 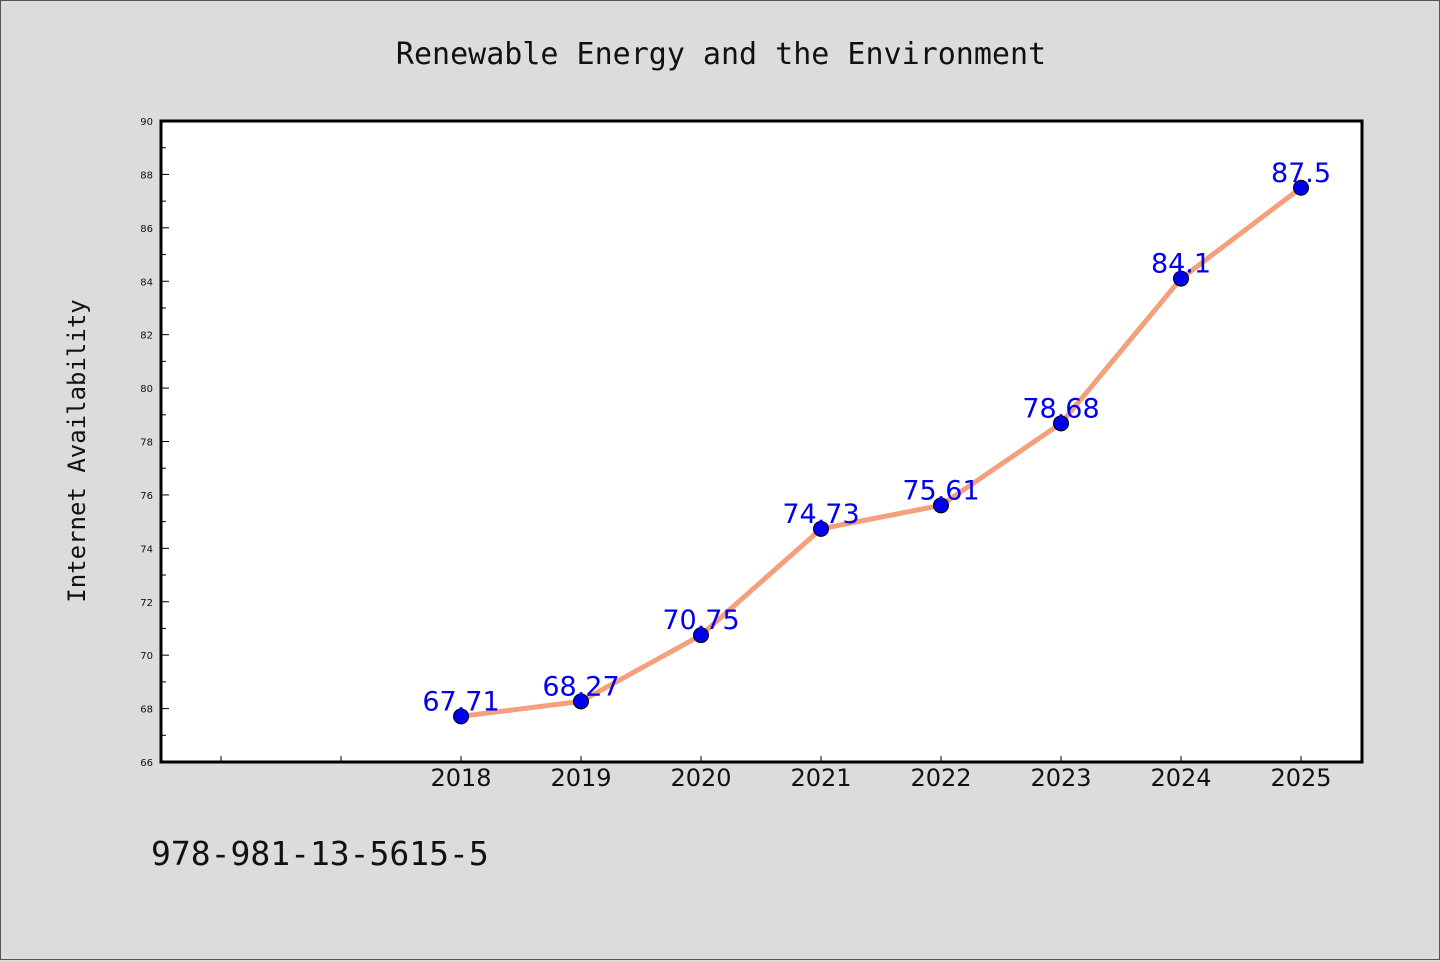 I want to click on chart-title: Renewable Energy and the Environment, so click(x=721, y=54).